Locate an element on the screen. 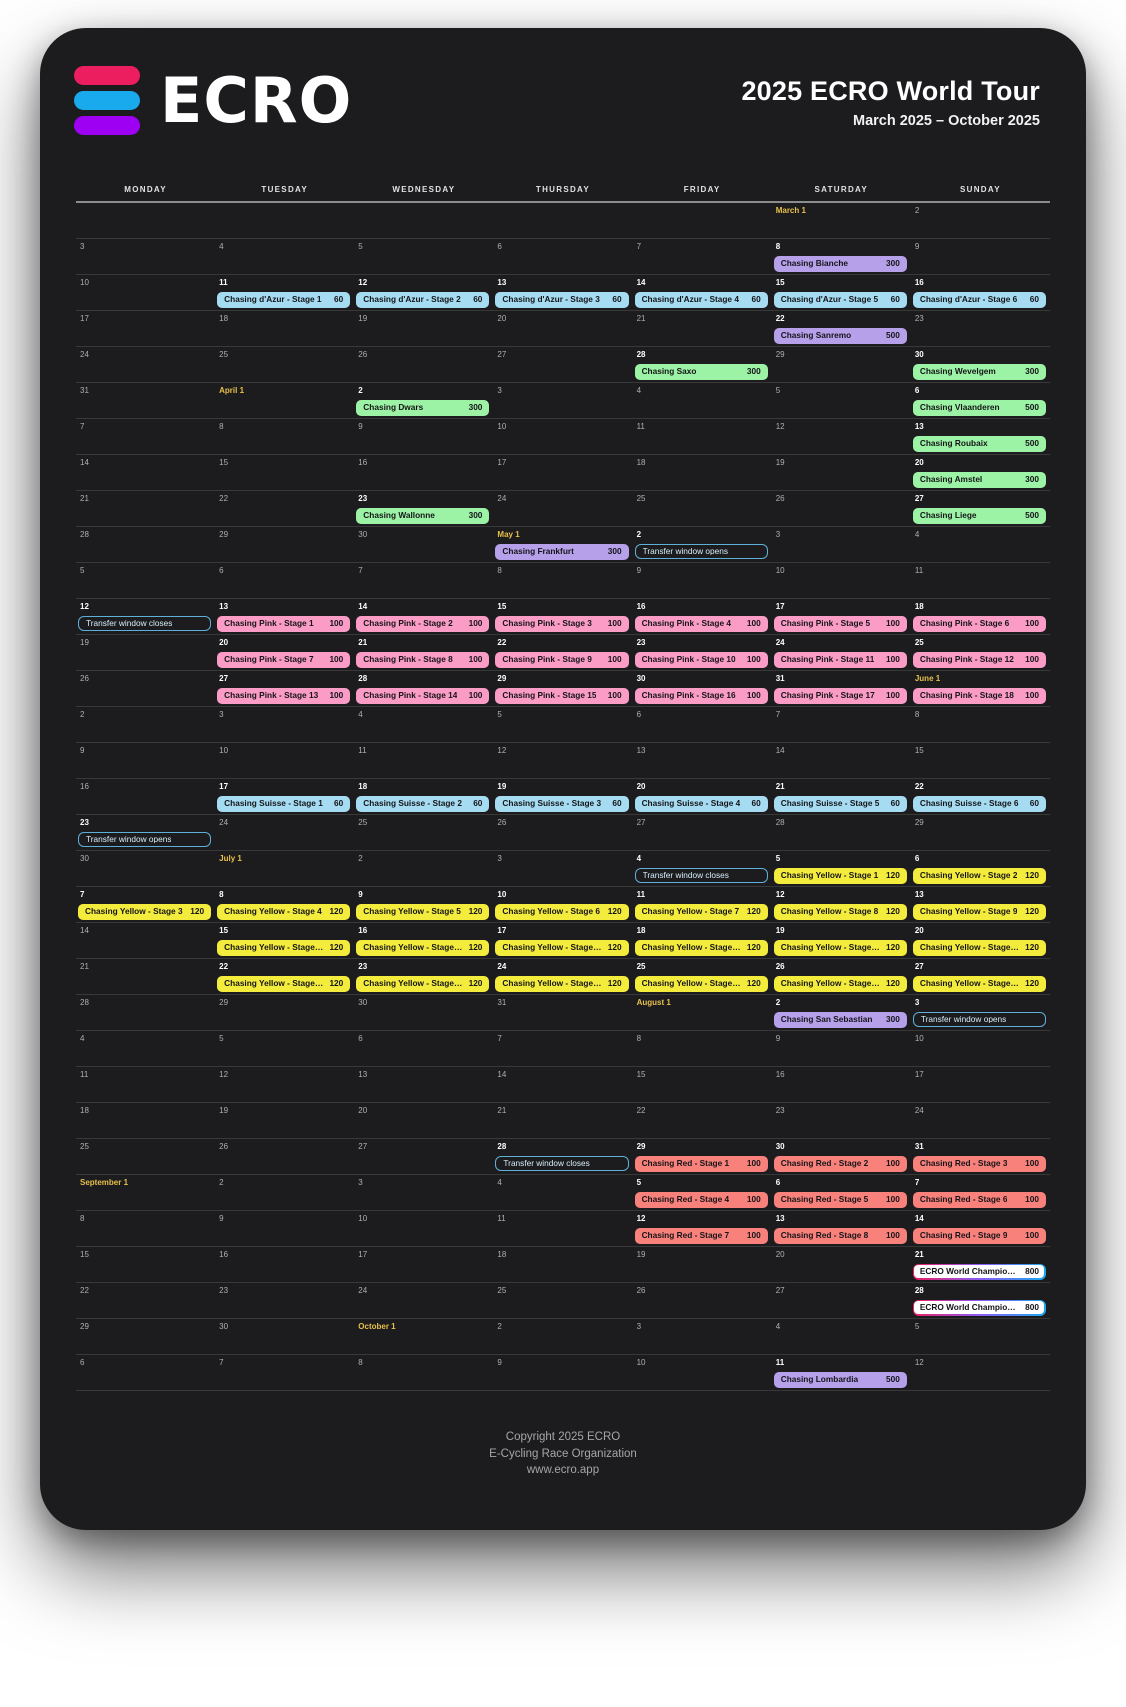  event-points: 60 is located at coordinates (895, 803).